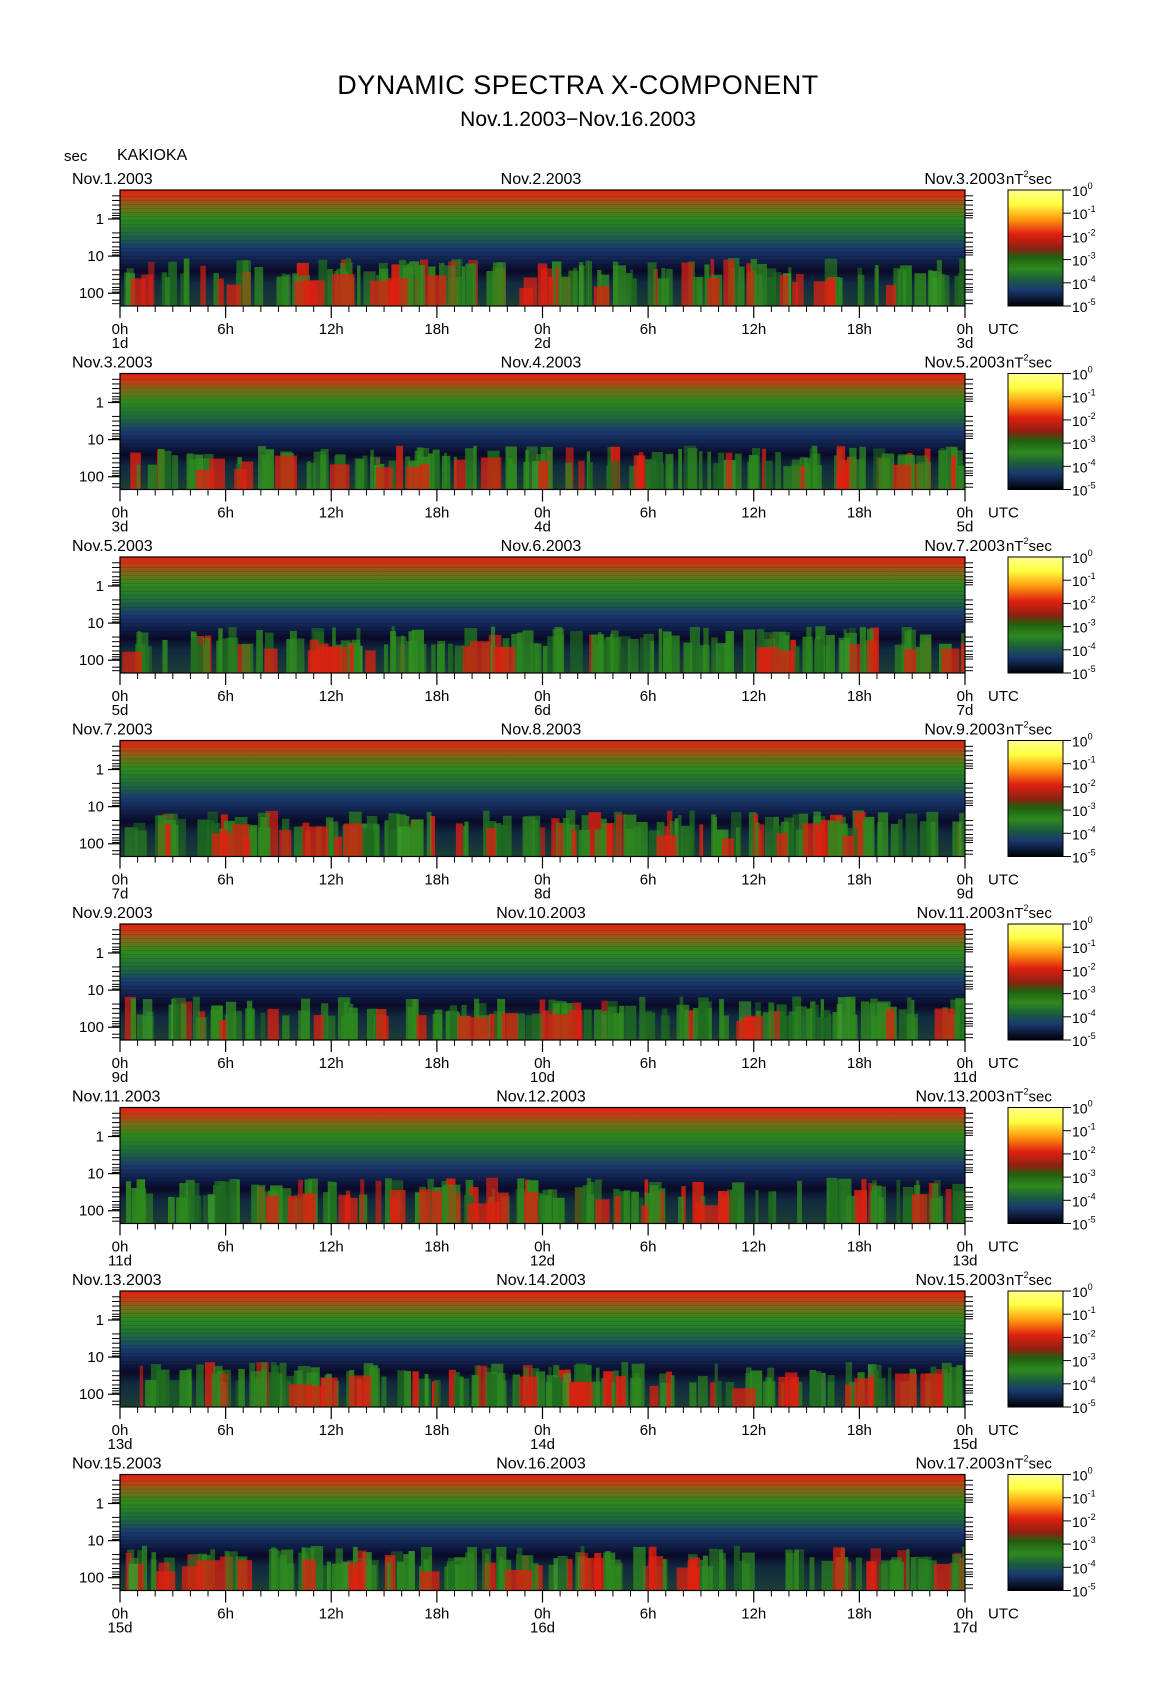 The width and height of the screenshot is (1156, 1704). I want to click on utc-label: UTC, so click(1003, 513).